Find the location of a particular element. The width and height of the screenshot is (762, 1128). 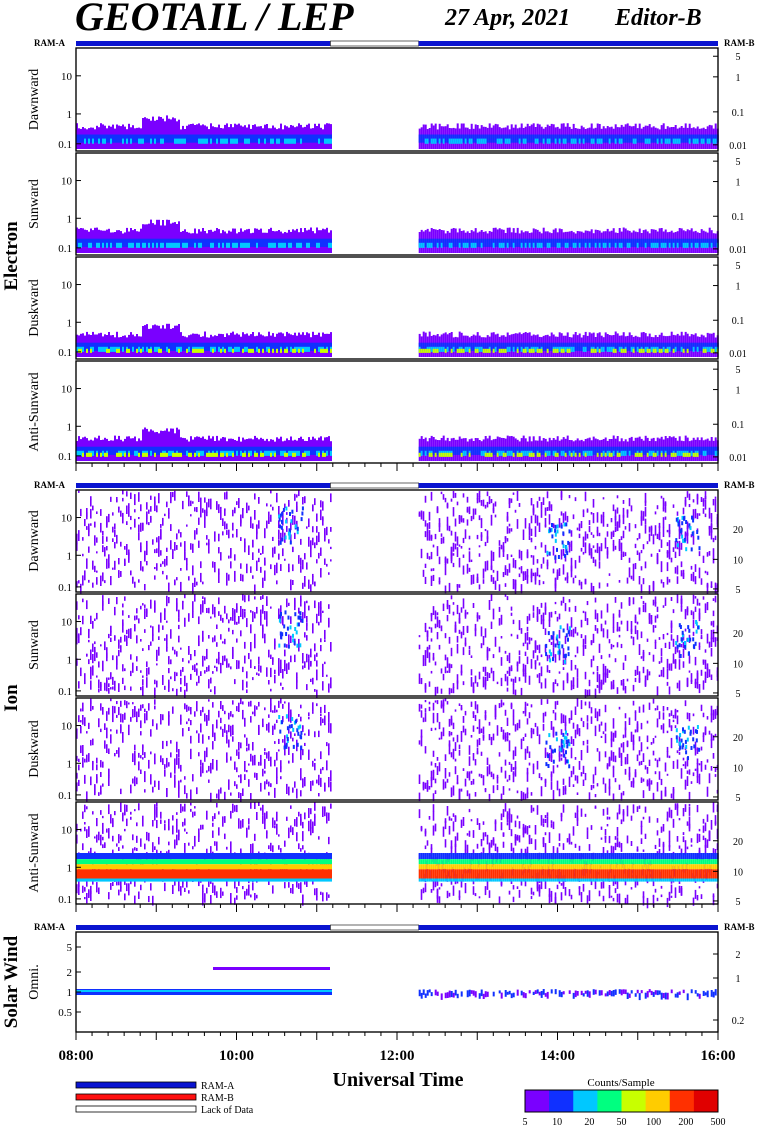

left-tick-label: 10 is located at coordinates (67, 77).